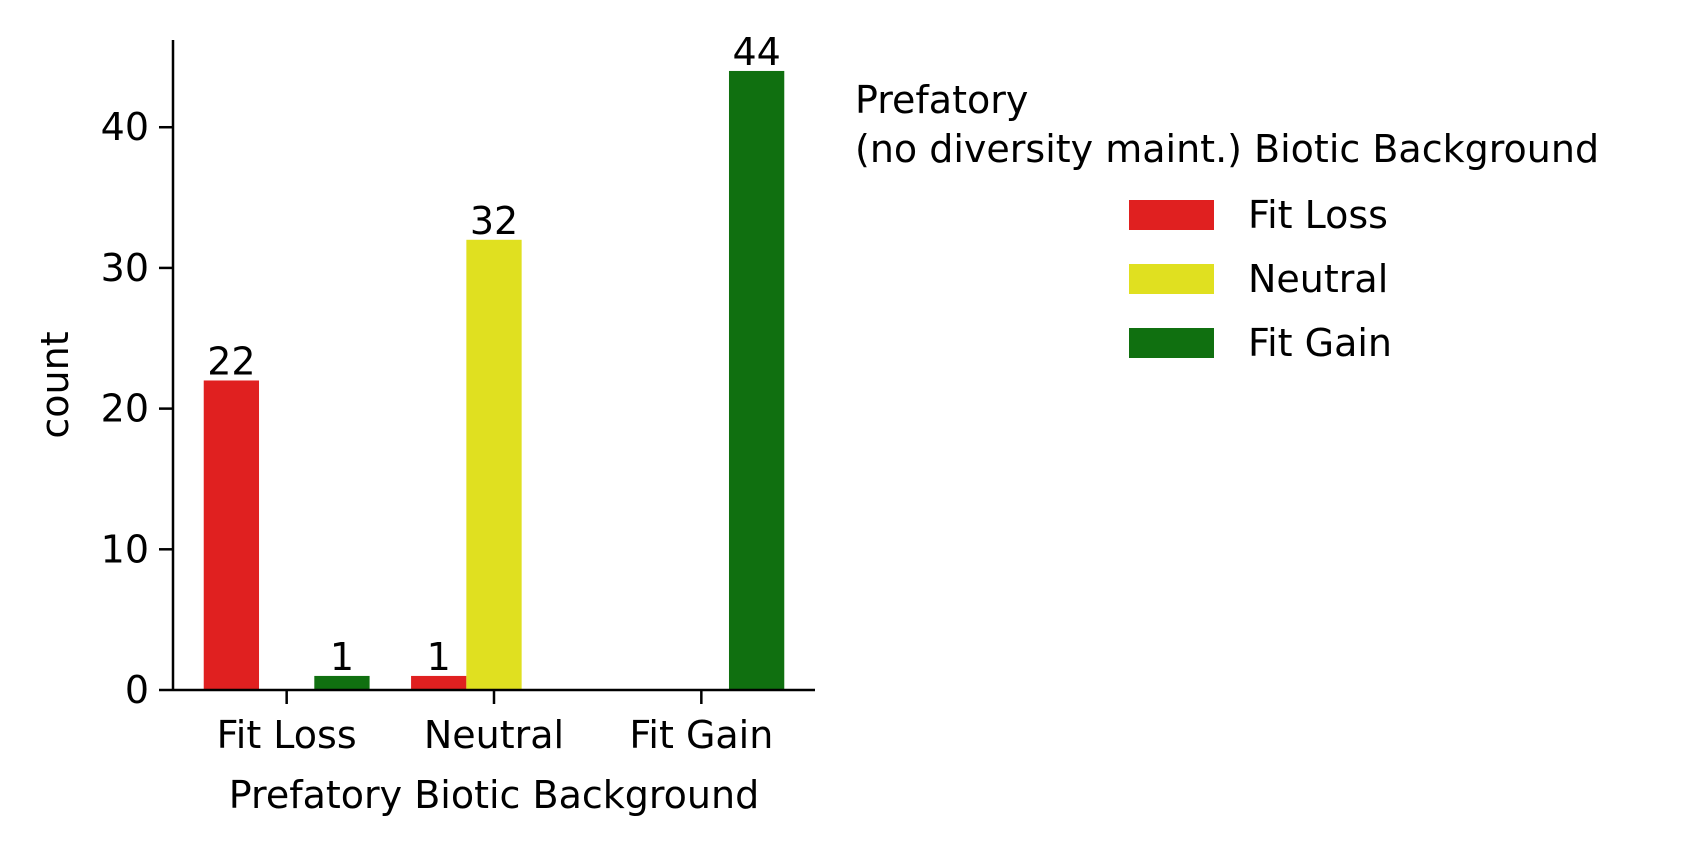  Describe the element at coordinates (1227, 149) in the screenshot. I see `legend-title-line-2: (no diversity maint.) Biotic Background` at that location.